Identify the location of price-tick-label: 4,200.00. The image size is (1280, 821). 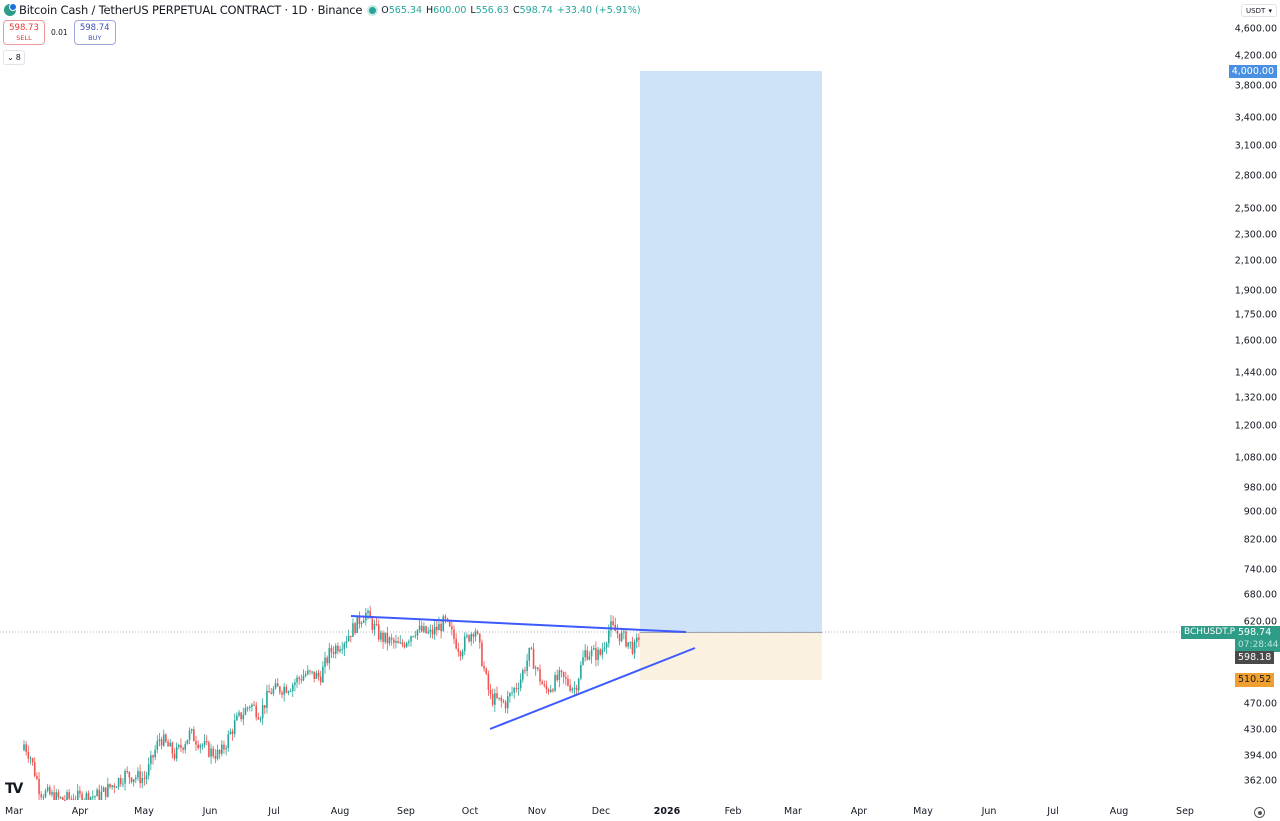
(1255, 56).